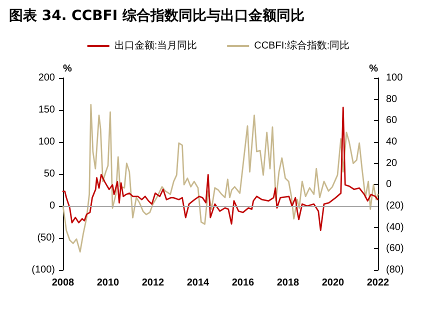 The height and width of the screenshot is (336, 437). I want to click on y-tick-label: 0, so click(52, 206).